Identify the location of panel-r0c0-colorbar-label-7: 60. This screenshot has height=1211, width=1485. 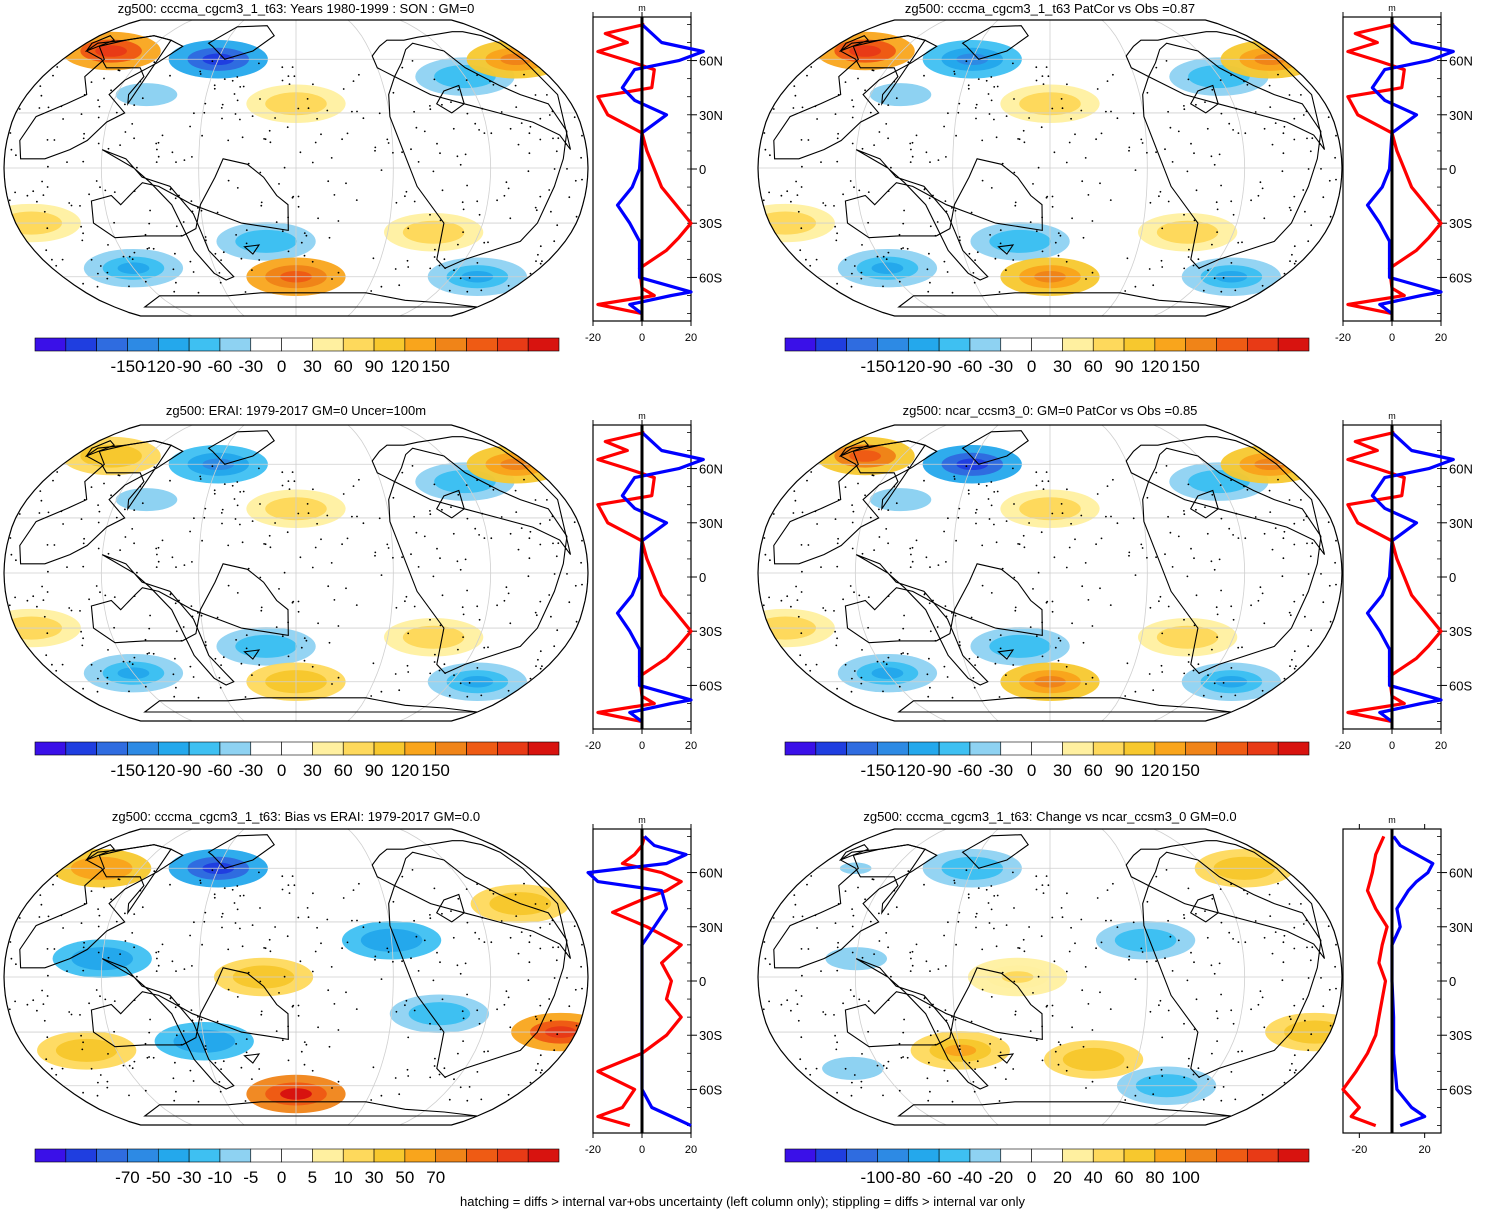
(343, 366).